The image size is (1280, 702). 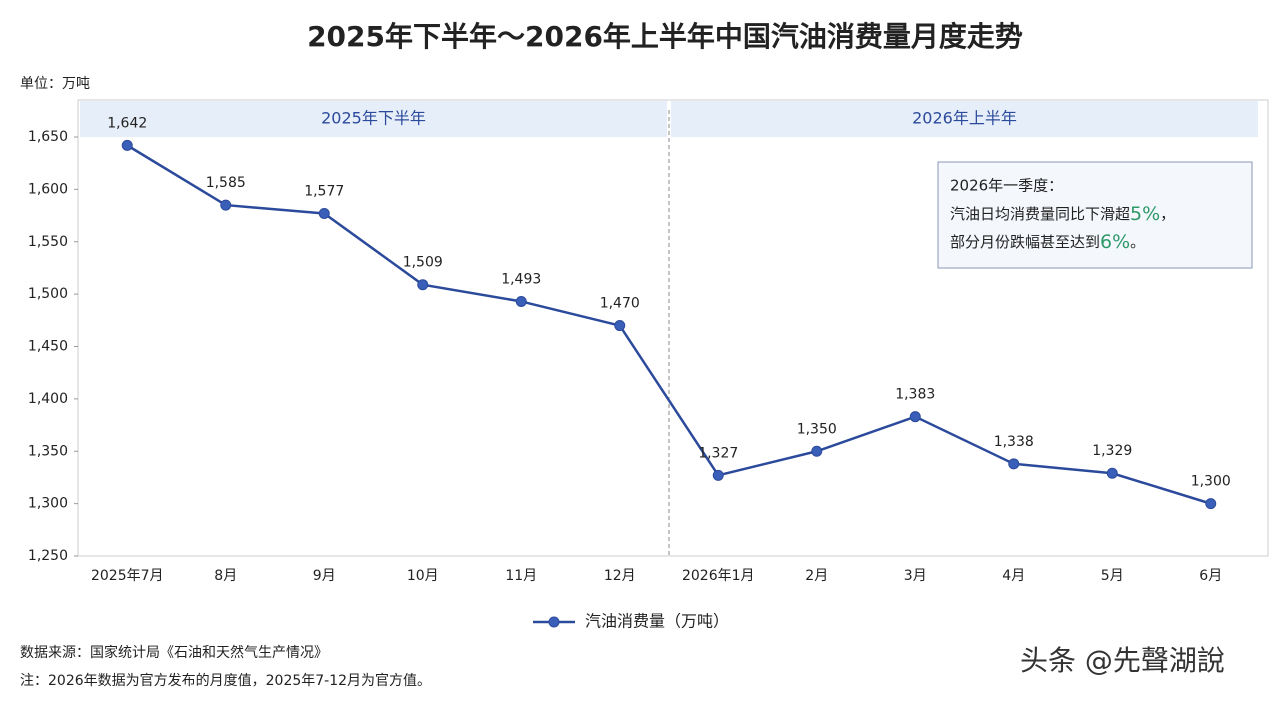 What do you see at coordinates (521, 576) in the screenshot?
I see `x-tick-label: 11月` at bounding box center [521, 576].